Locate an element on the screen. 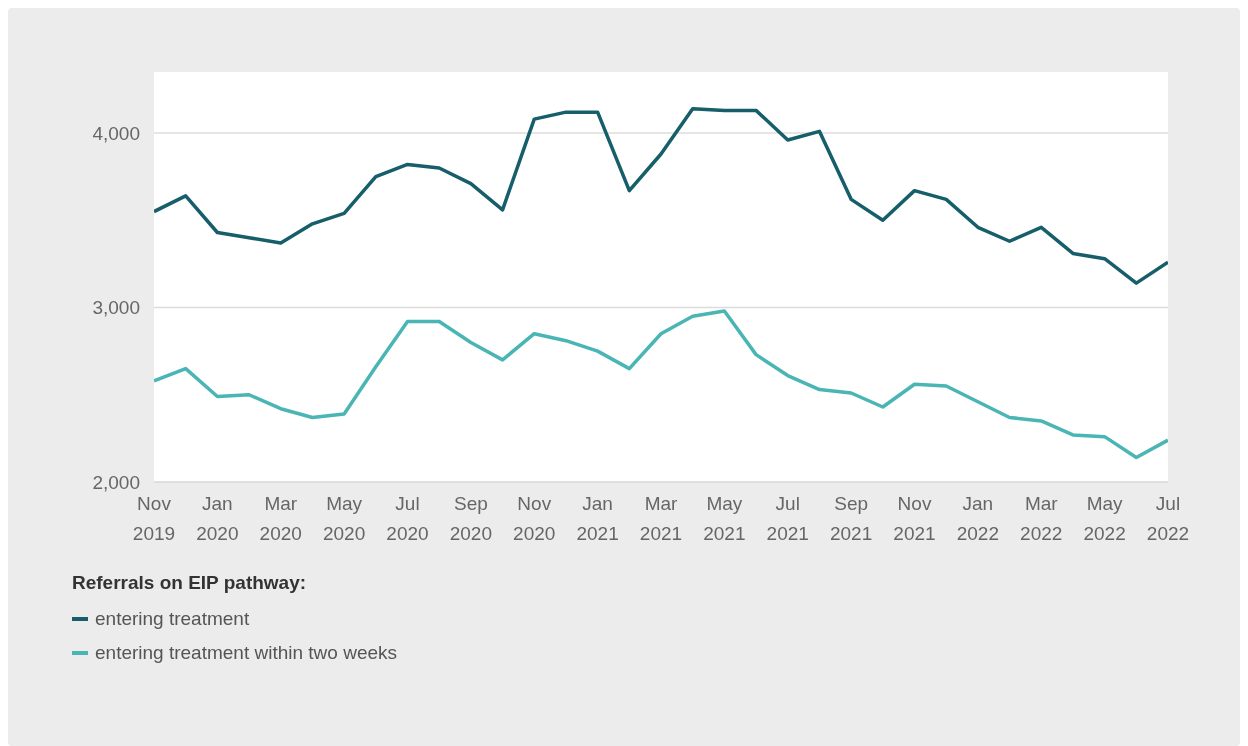 Image resolution: width=1248 pixels, height=746 pixels. x-tick-label: Nov 2021 is located at coordinates (914, 518).